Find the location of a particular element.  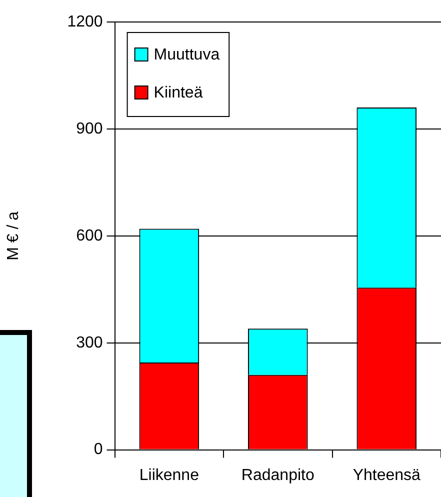

y-tick-label: 300 is located at coordinates (89, 343).